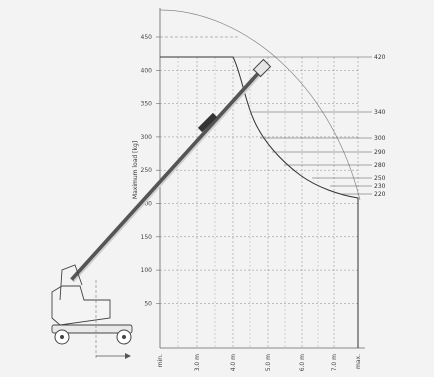 Image resolution: width=434 pixels, height=377 pixels. What do you see at coordinates (147, 170) in the screenshot?
I see `y-tick-label: 250` at bounding box center [147, 170].